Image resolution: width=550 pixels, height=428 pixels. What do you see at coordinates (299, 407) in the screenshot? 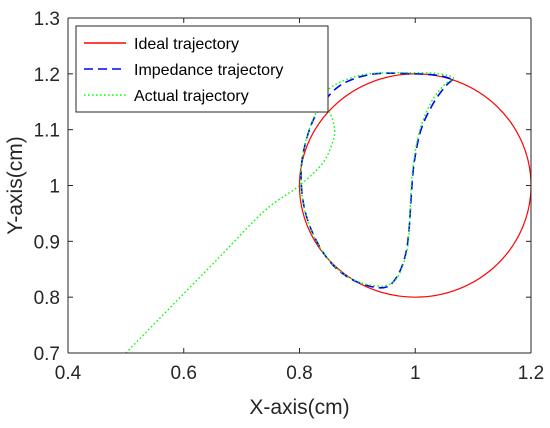
I see `x-axis-label: X-axis(cm)` at bounding box center [299, 407].